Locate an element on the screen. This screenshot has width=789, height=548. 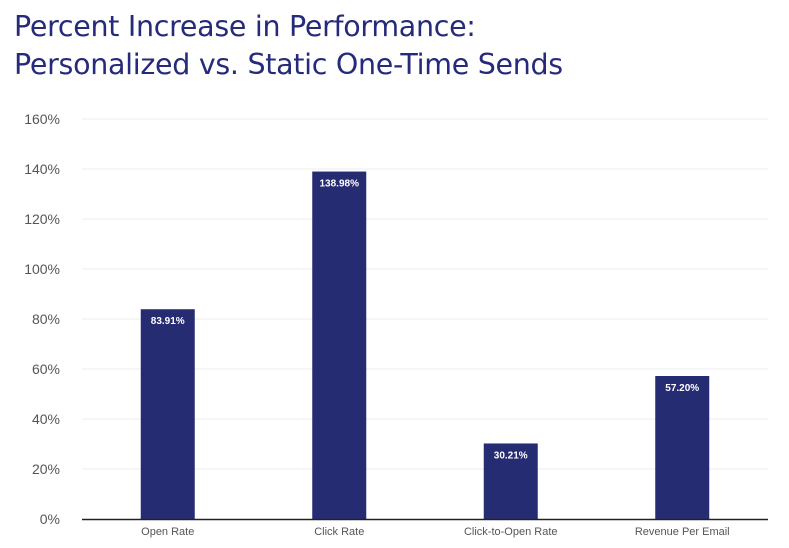
chart-title-line-1: Percent Increase in Performance: is located at coordinates (245, 26).